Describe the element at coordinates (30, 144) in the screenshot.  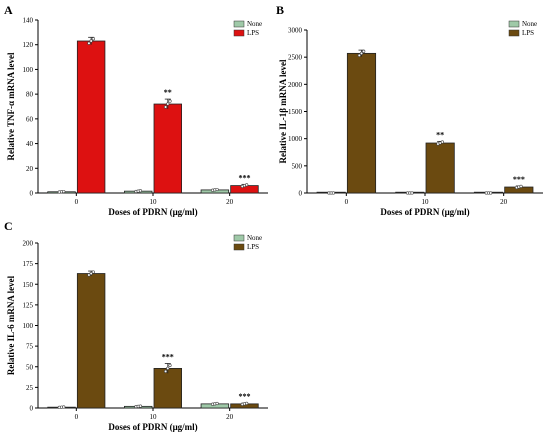
I see `y-tick-label: 40` at that location.